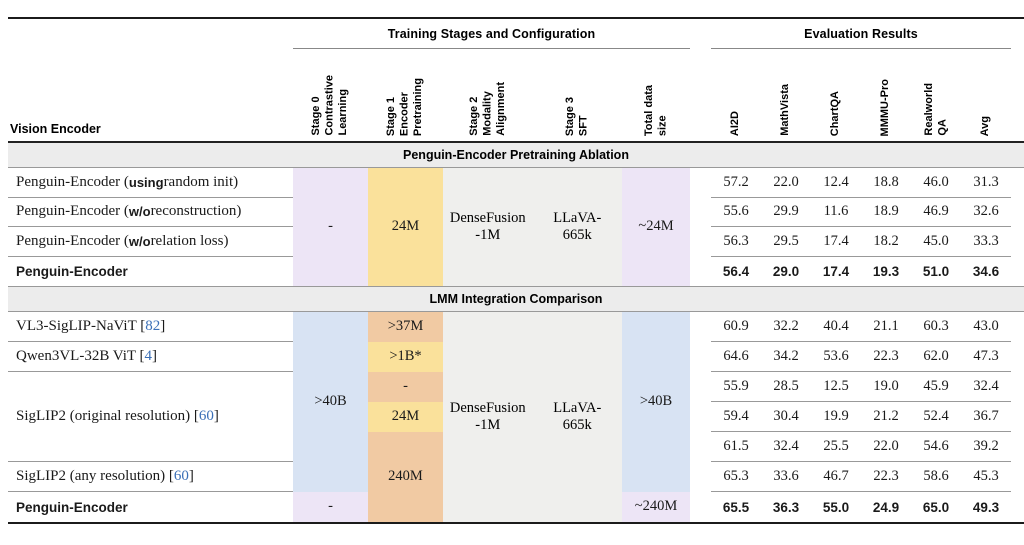 The height and width of the screenshot is (545, 1024). Describe the element at coordinates (986, 477) in the screenshot. I see `value-cell: 45.3` at that location.